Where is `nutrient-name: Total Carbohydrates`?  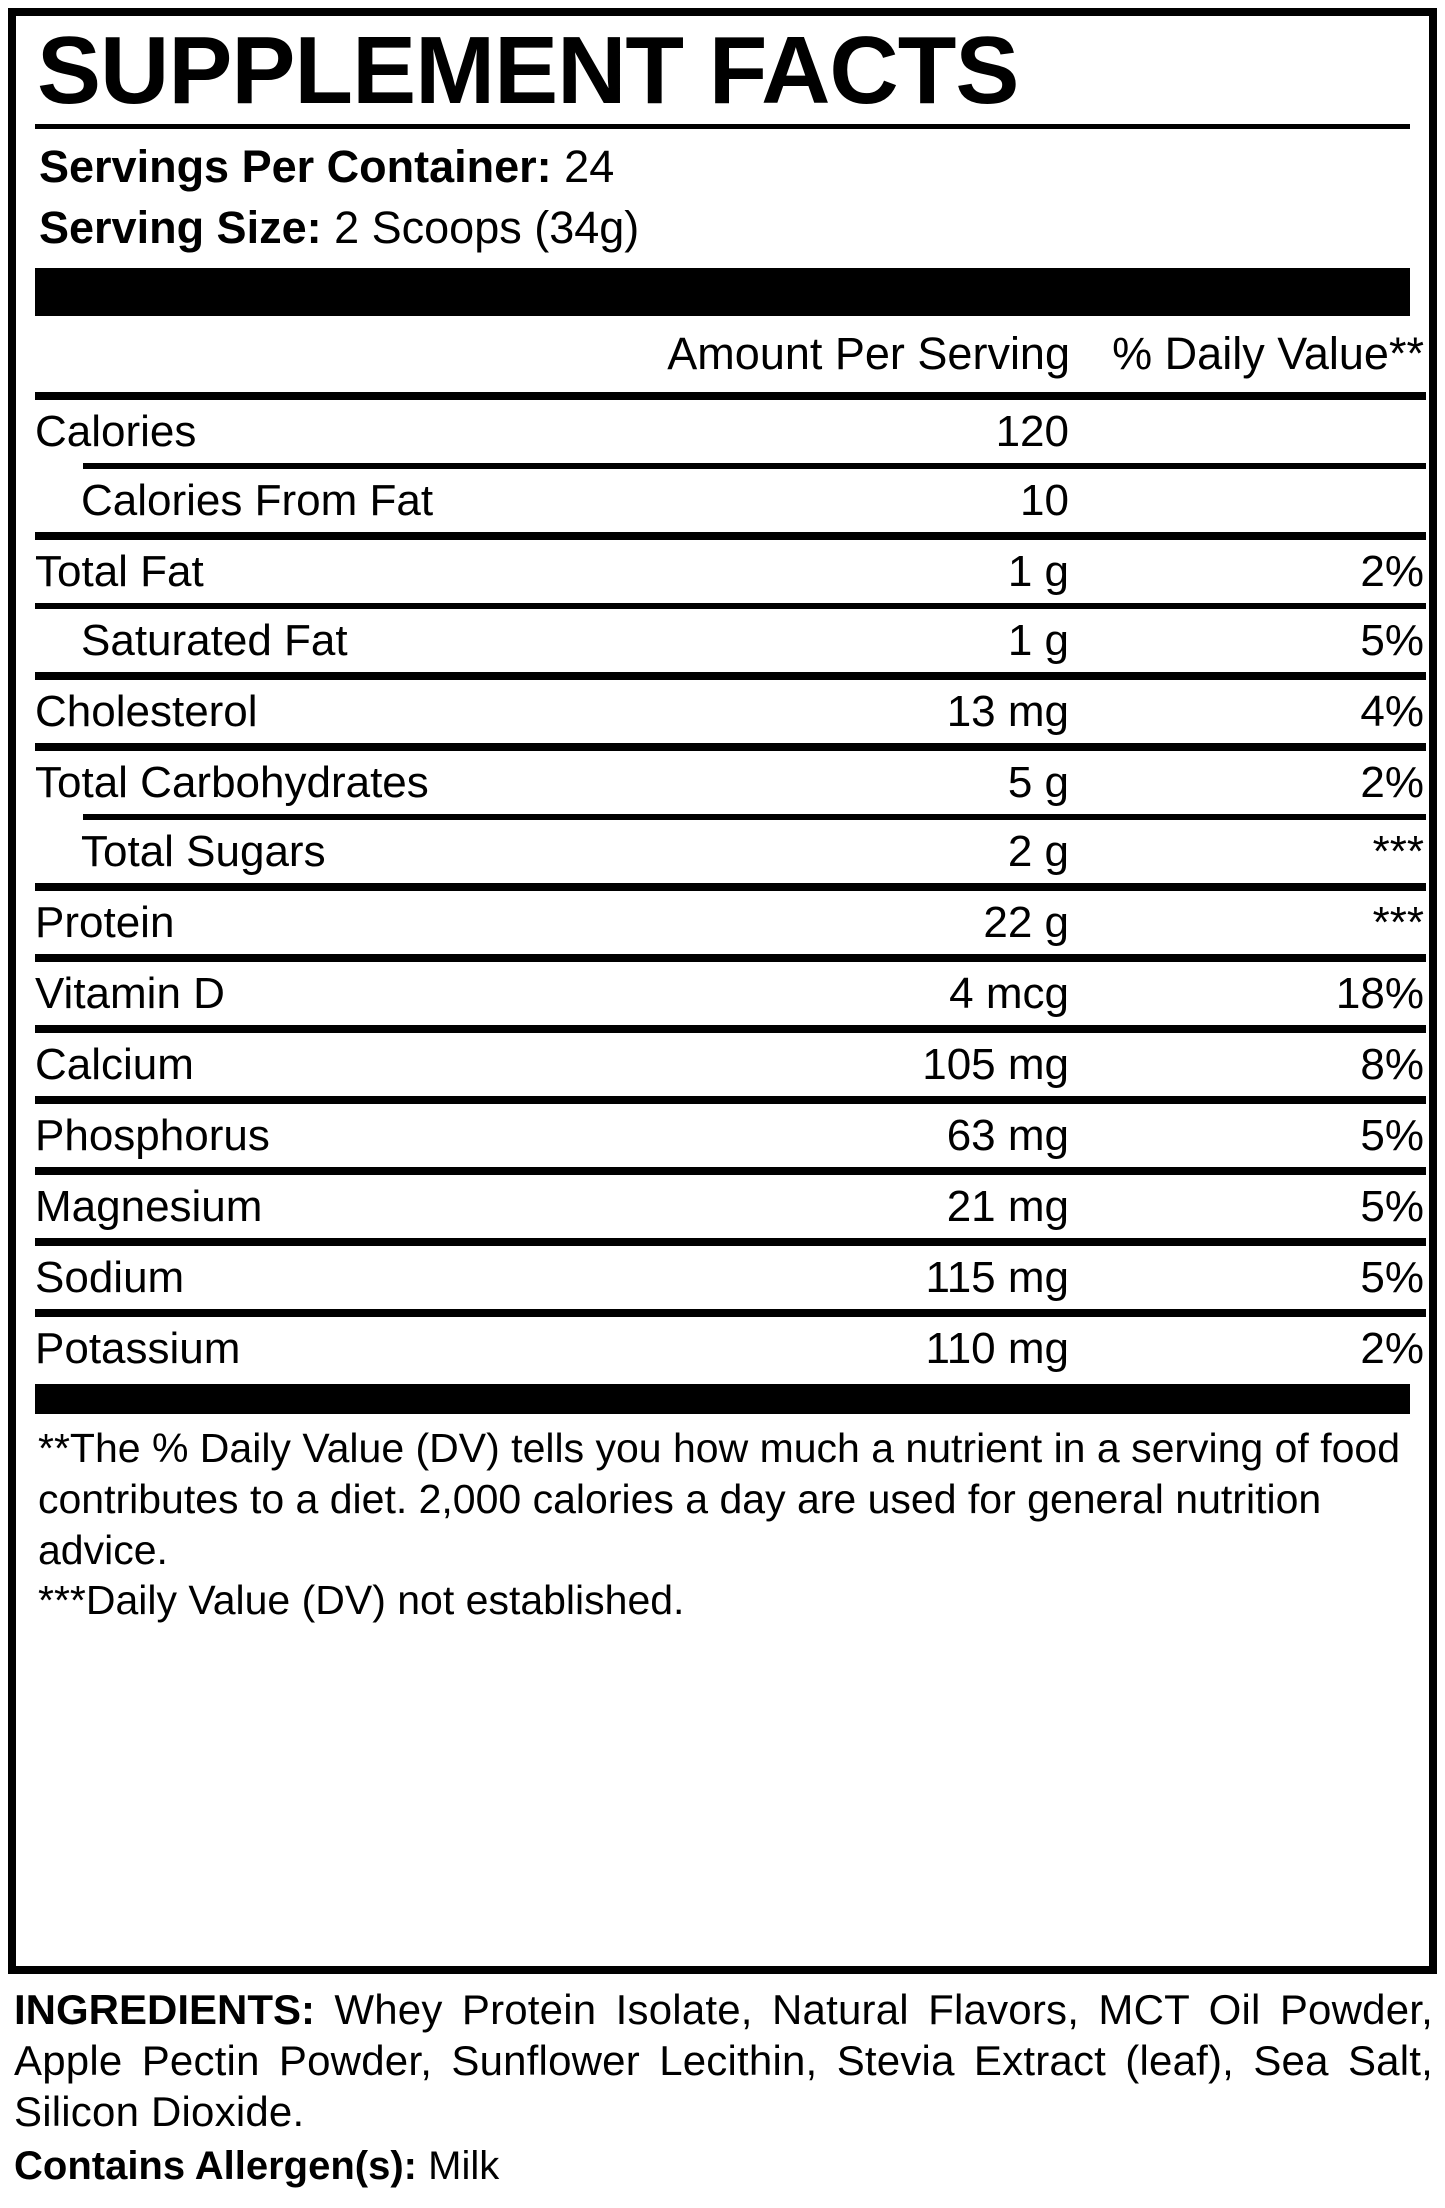
nutrient-name: Total Carbohydrates is located at coordinates (232, 782).